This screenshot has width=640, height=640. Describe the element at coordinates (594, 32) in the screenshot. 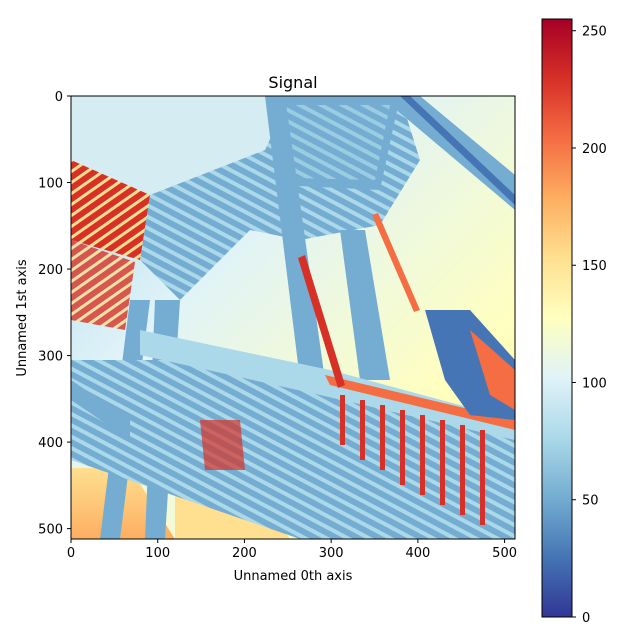

I see `colorbar-tick-label: 250` at that location.